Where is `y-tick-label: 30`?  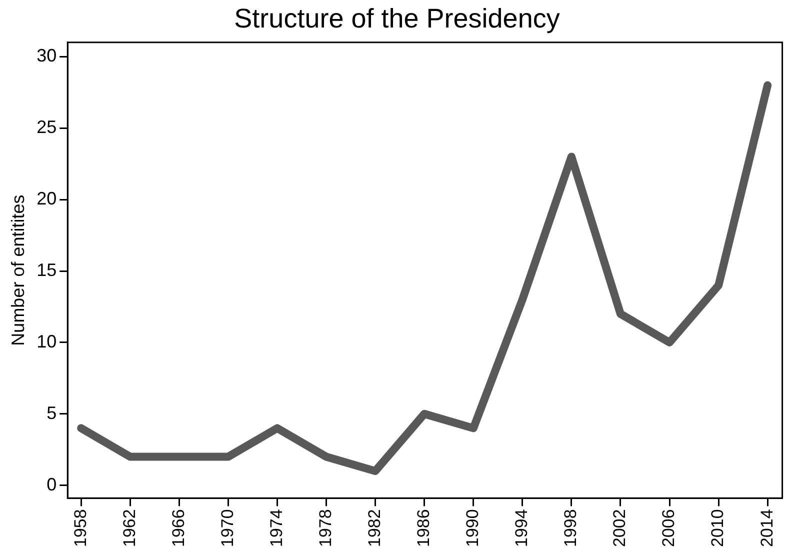
y-tick-label: 30 is located at coordinates (46, 56).